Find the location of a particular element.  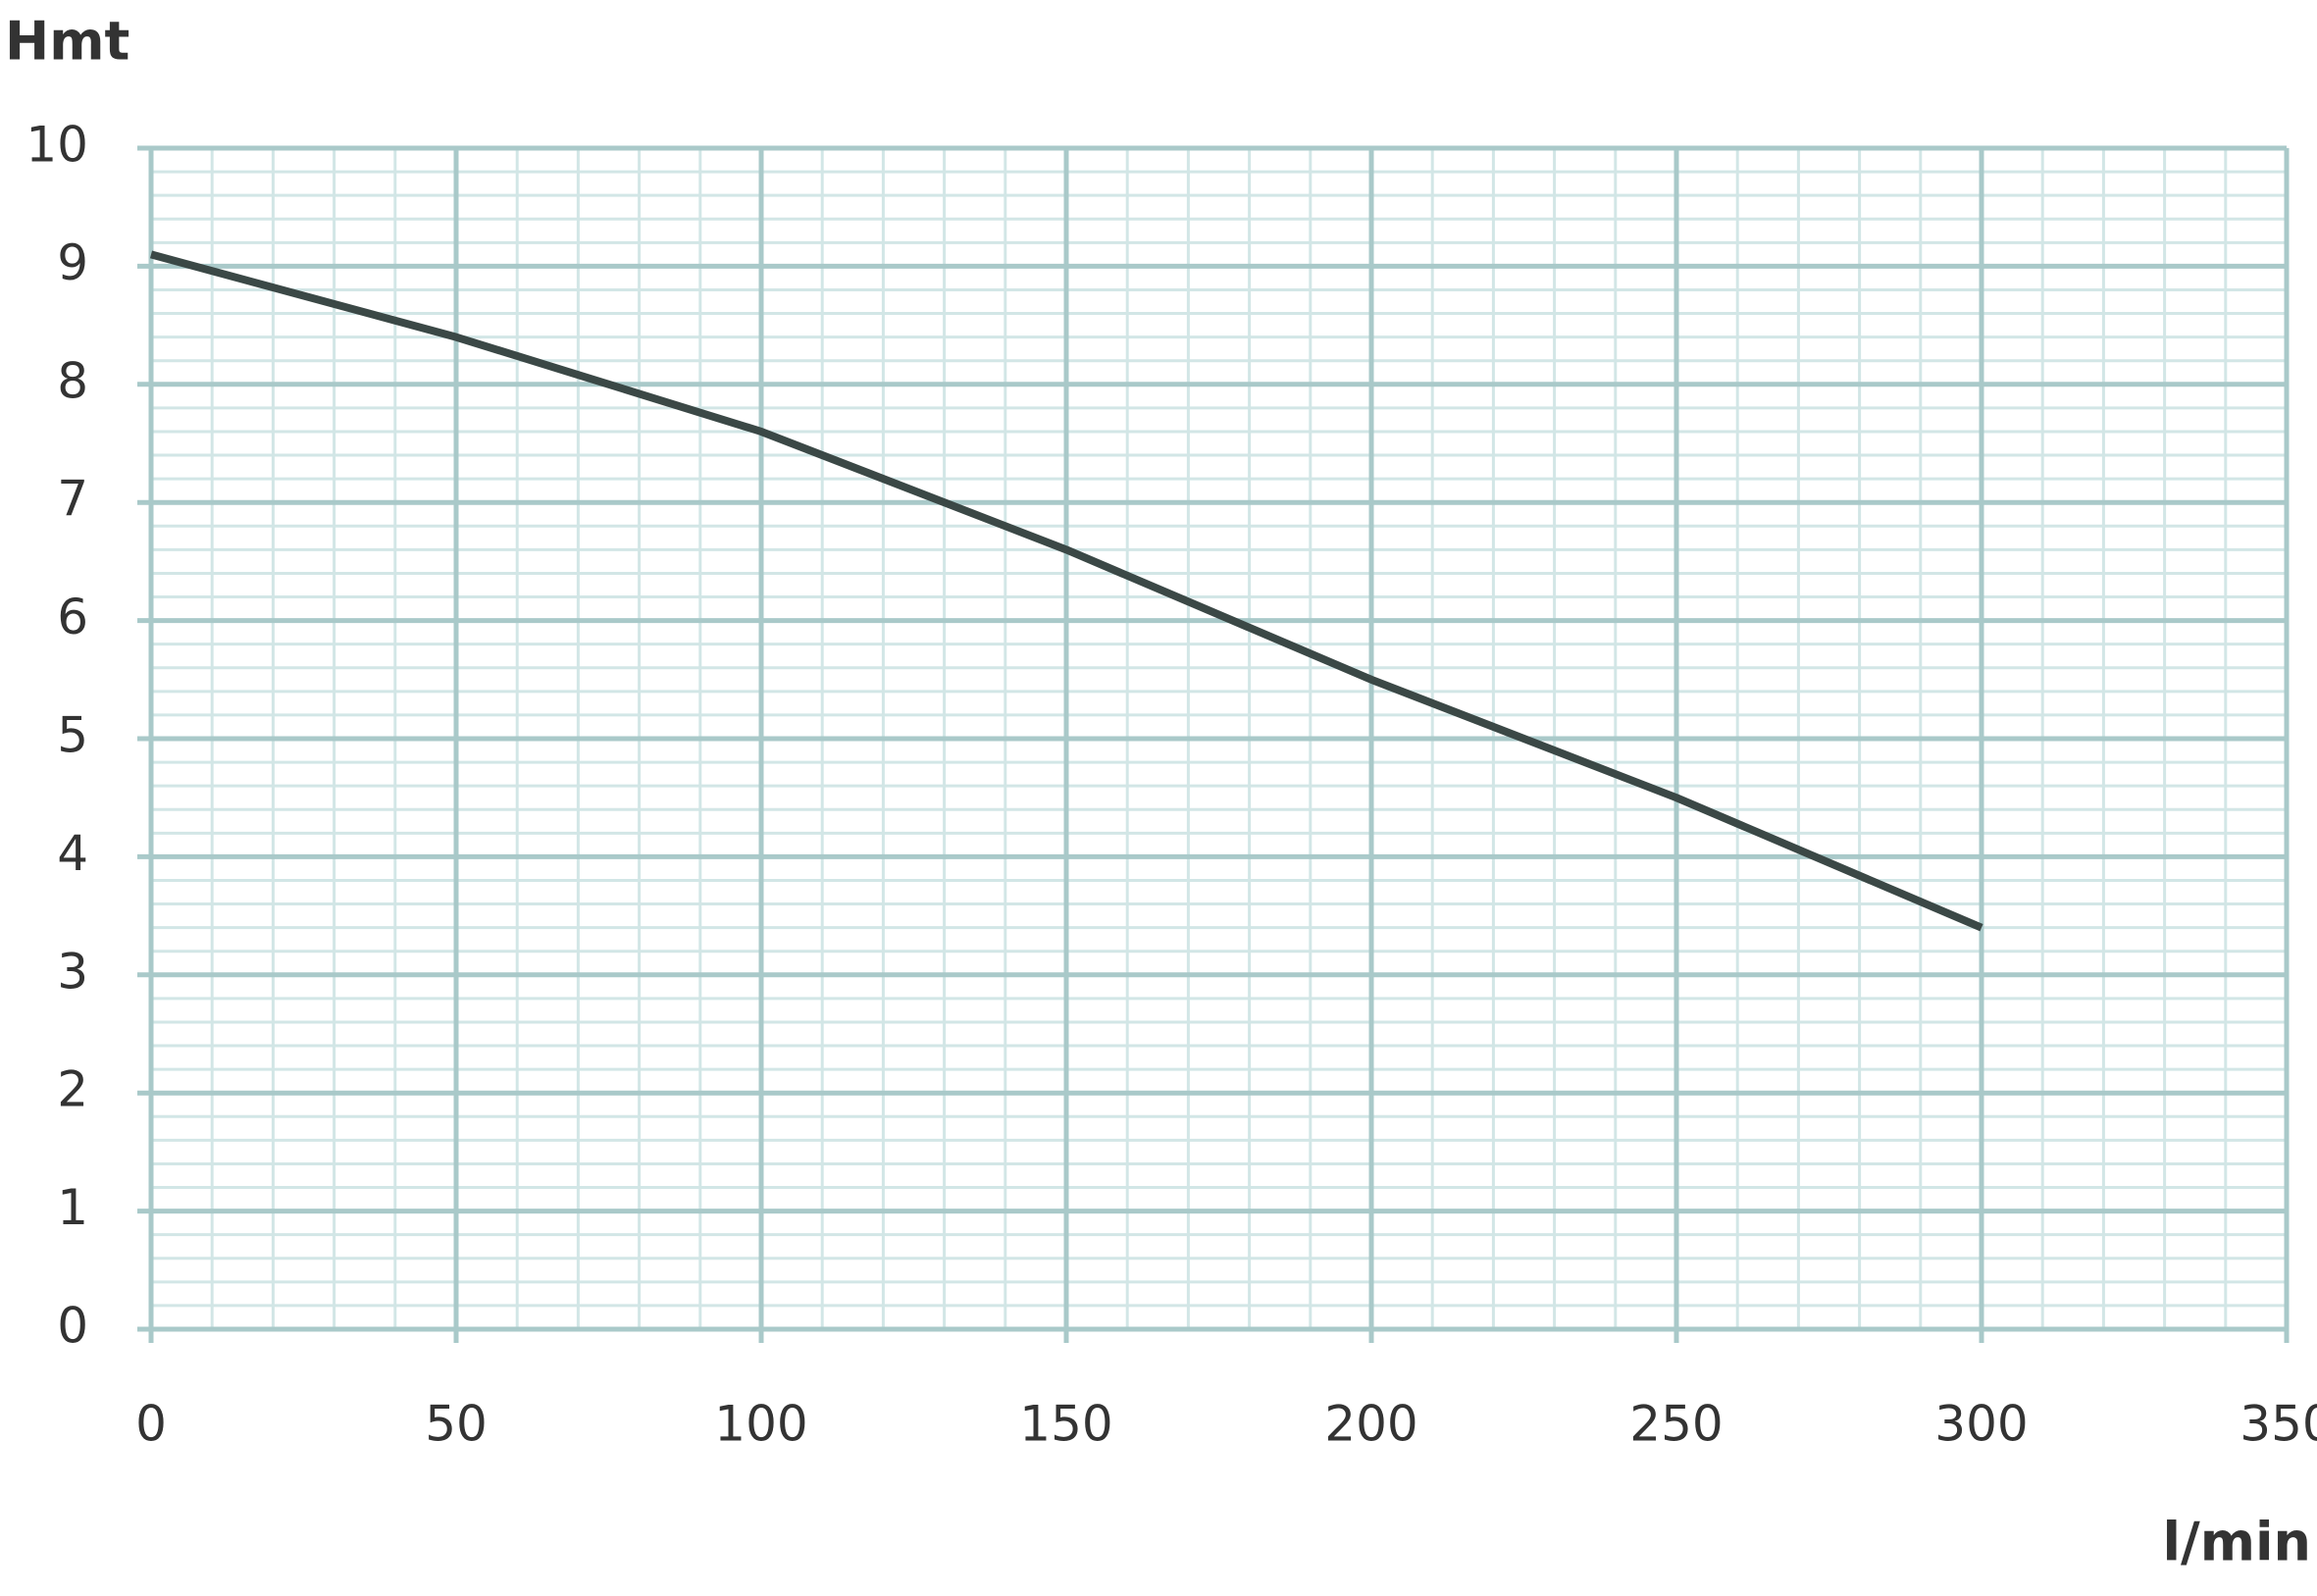

x-tick-label: 50 is located at coordinates (456, 1424).